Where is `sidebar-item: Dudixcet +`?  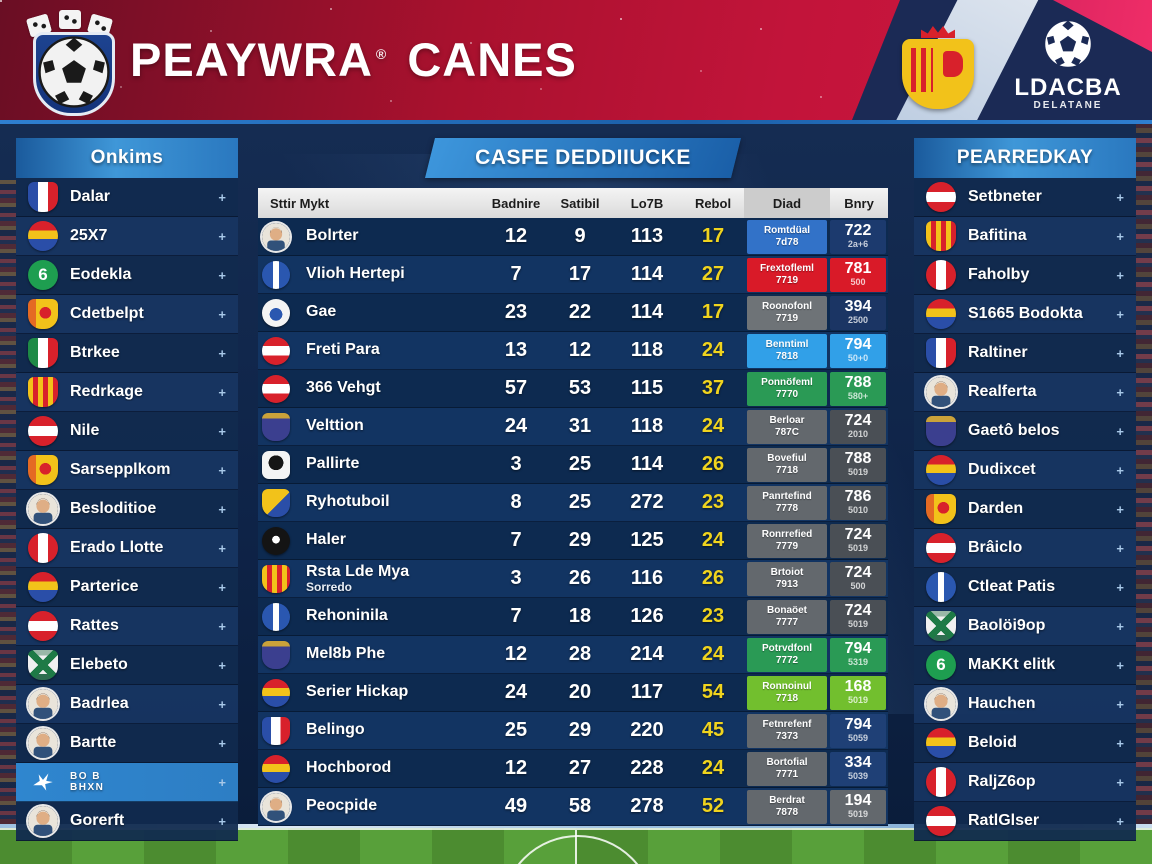
sidebar-item: Dudixcet + is located at coordinates (1025, 470).